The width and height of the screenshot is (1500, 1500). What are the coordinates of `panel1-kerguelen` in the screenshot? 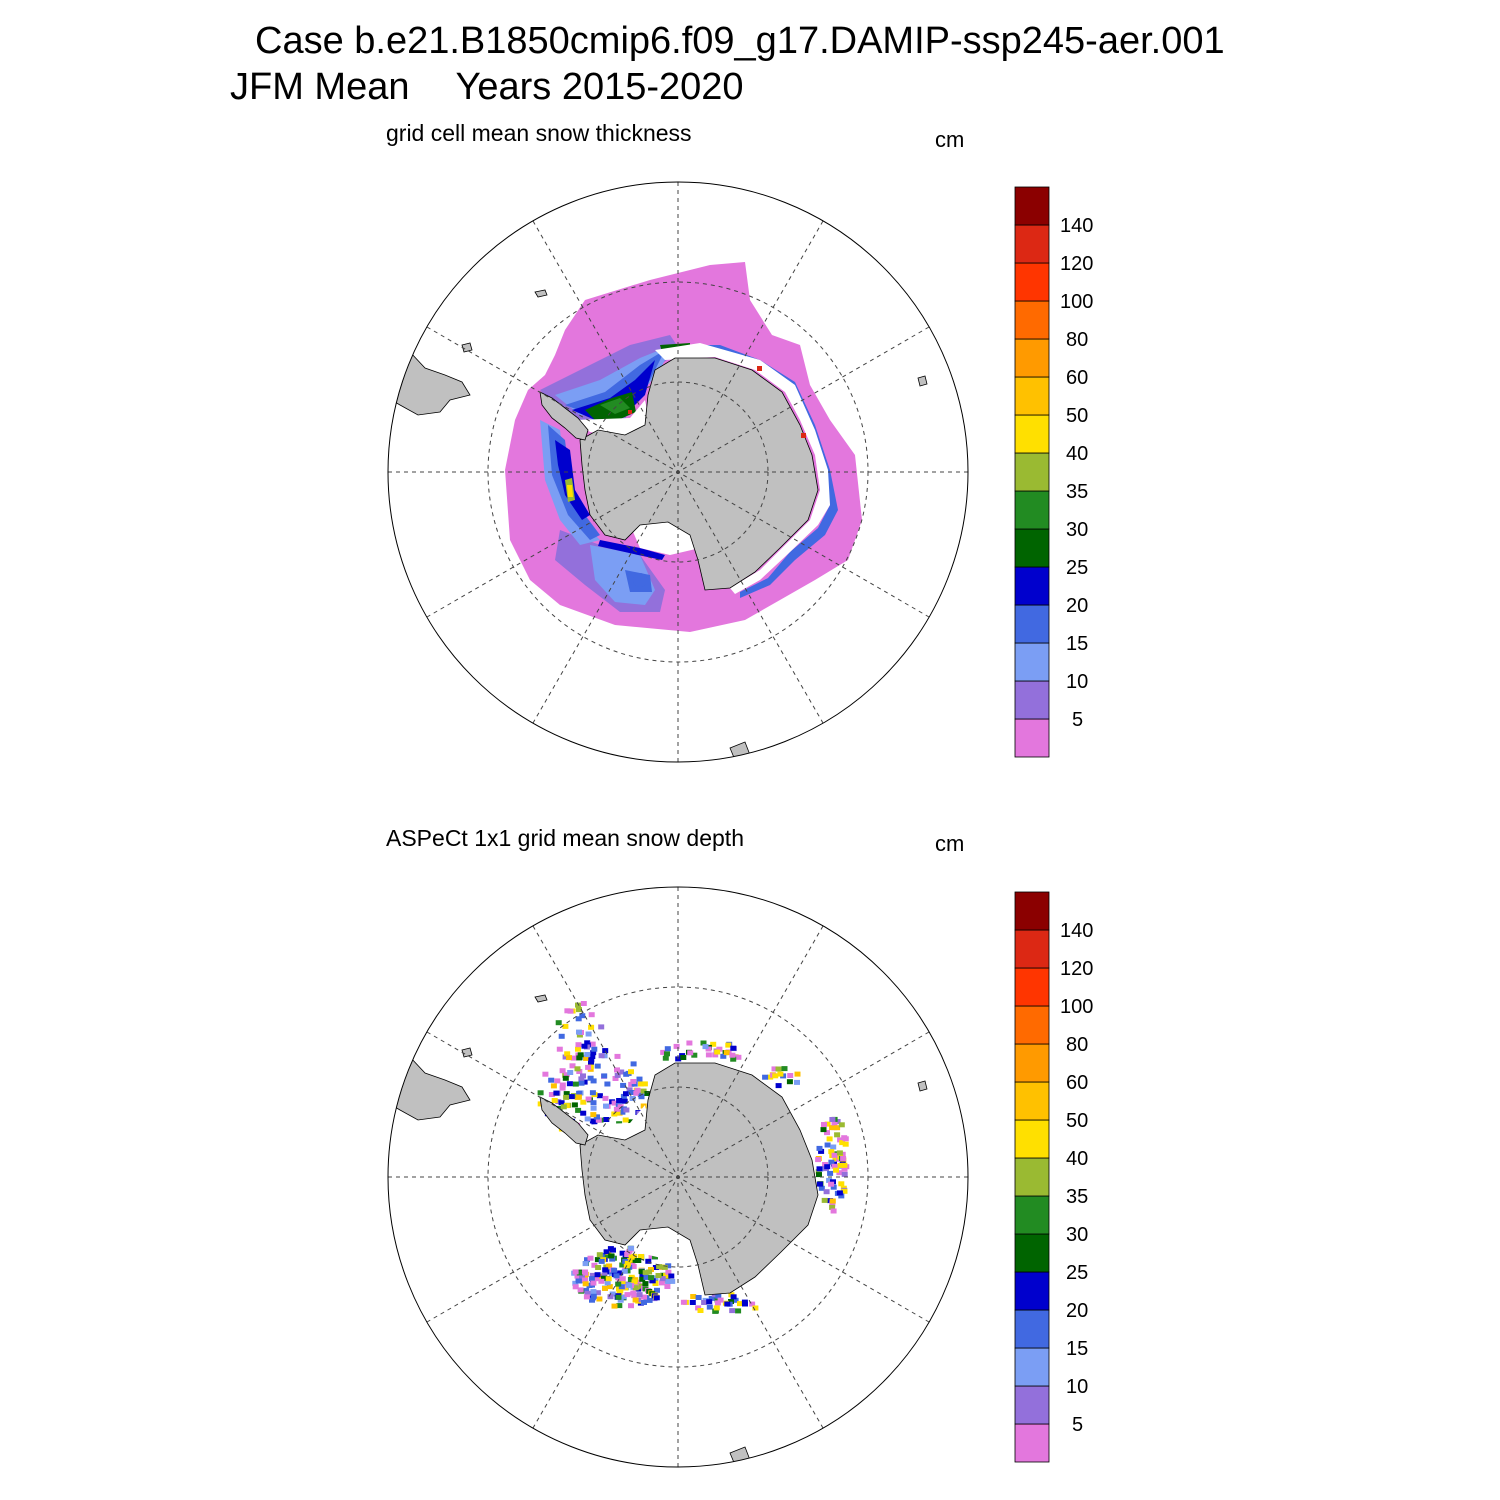 It's located at (922, 381).